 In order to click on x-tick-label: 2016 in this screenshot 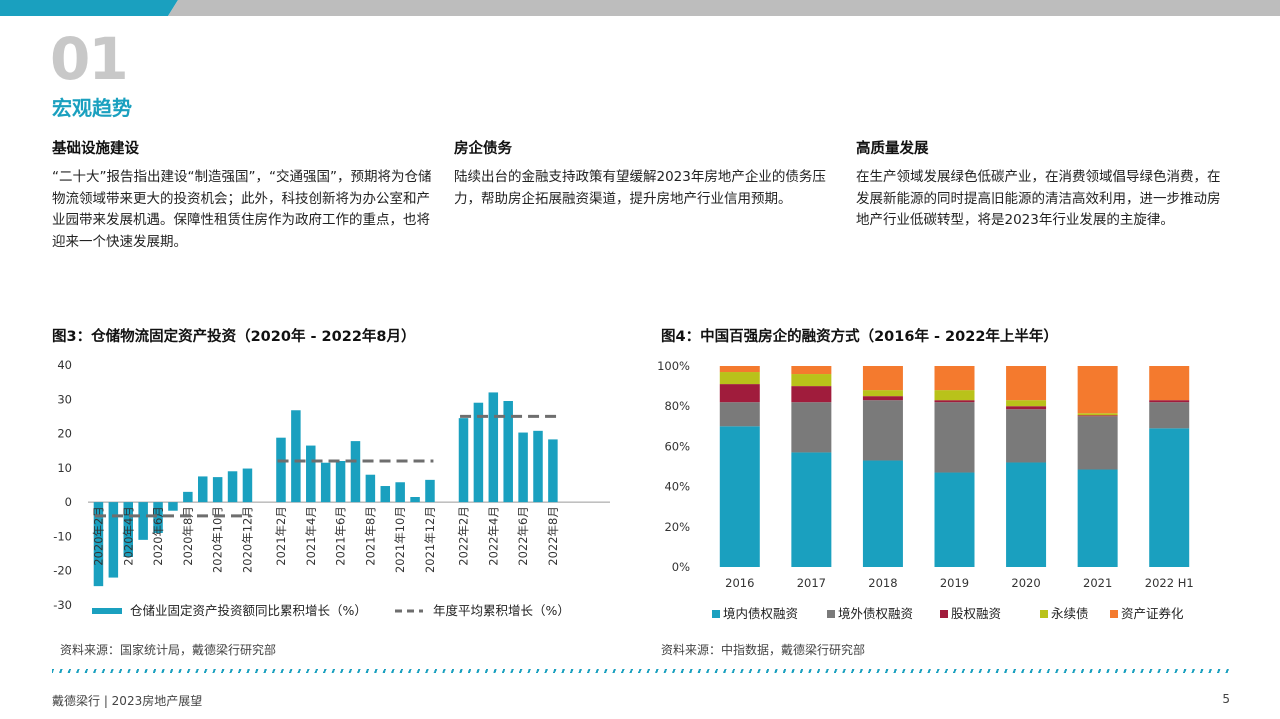, I will do `click(739, 583)`.